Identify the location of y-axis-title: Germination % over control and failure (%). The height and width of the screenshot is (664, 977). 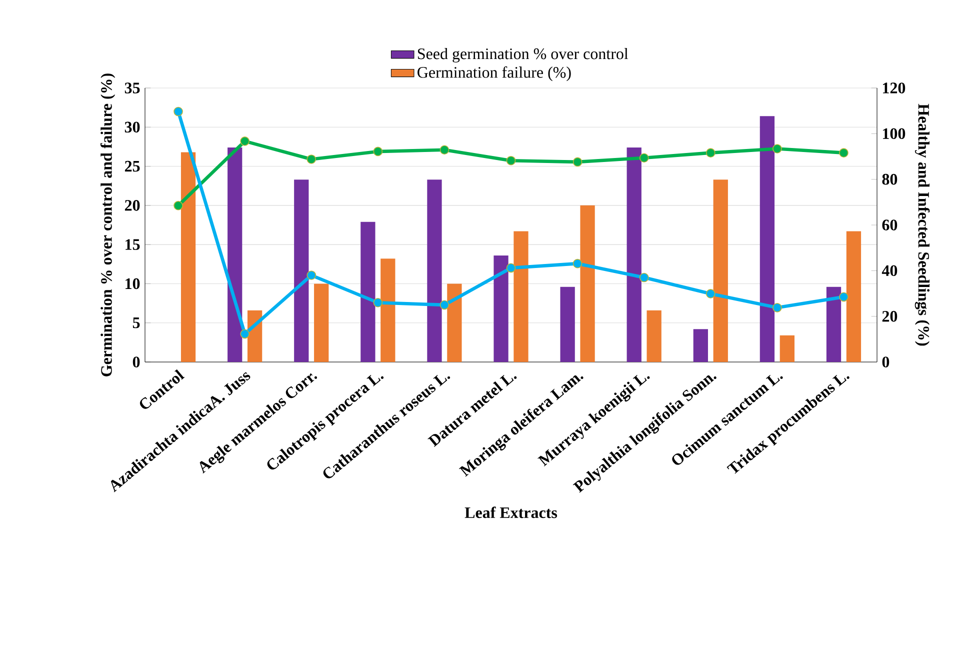
(108, 225).